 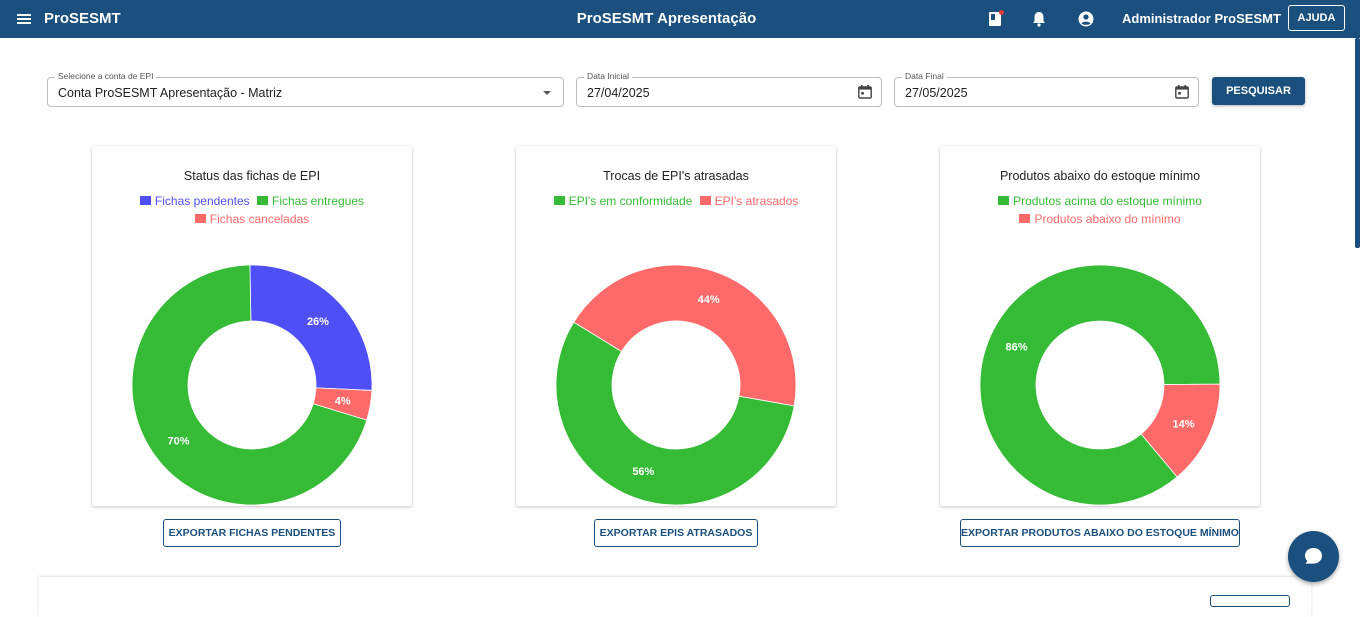 I want to click on chart-legend: EPI's em conformidade EPI's atrasados, so click(x=676, y=201).